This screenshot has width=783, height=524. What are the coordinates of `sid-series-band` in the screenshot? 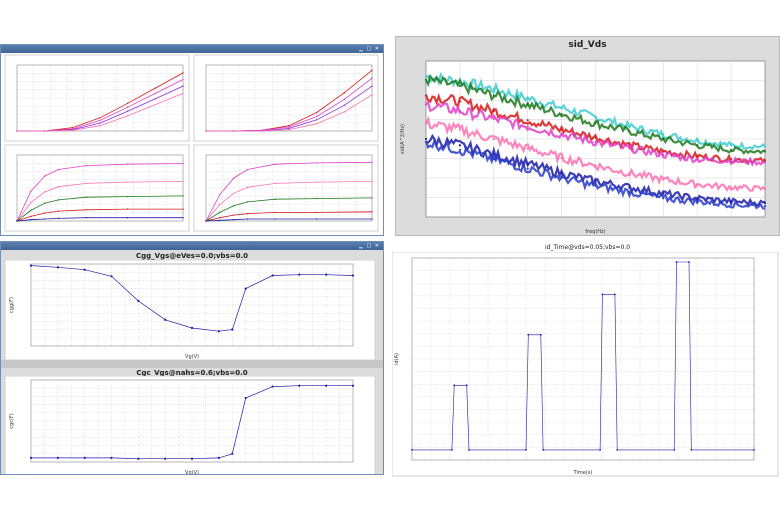 It's located at (595, 154).